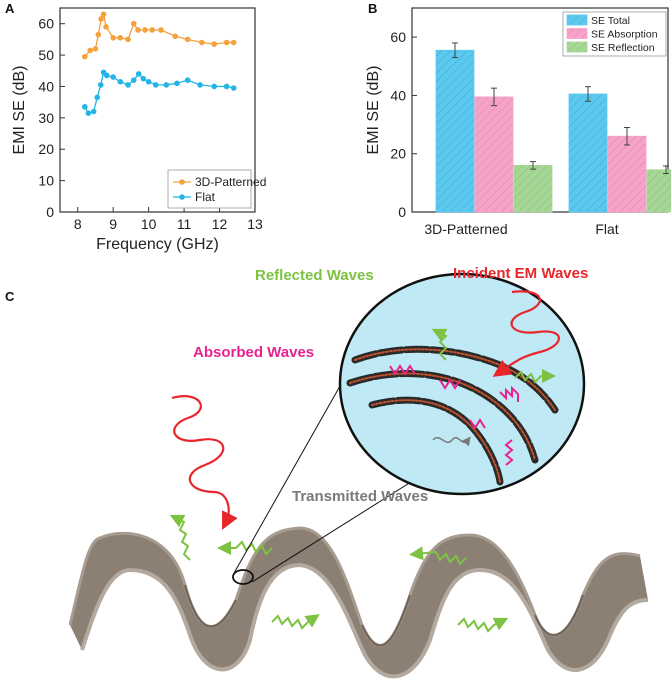 The image size is (671, 681). Describe the element at coordinates (372, 8) in the screenshot. I see `panel-label-b: B` at that location.